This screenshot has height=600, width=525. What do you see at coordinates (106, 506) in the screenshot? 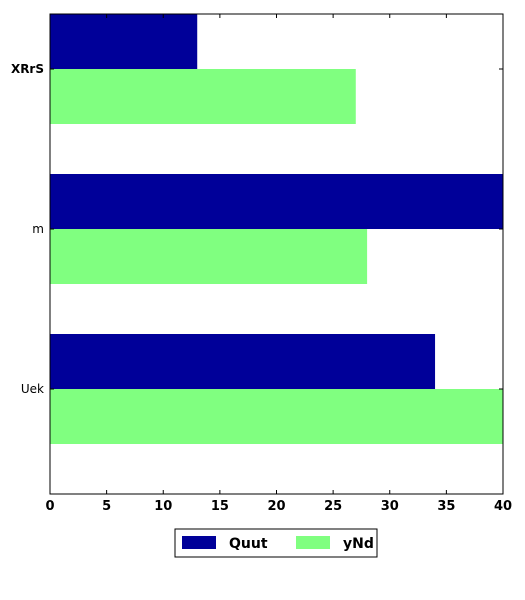
I see `x-tick-label: 5` at bounding box center [106, 506].